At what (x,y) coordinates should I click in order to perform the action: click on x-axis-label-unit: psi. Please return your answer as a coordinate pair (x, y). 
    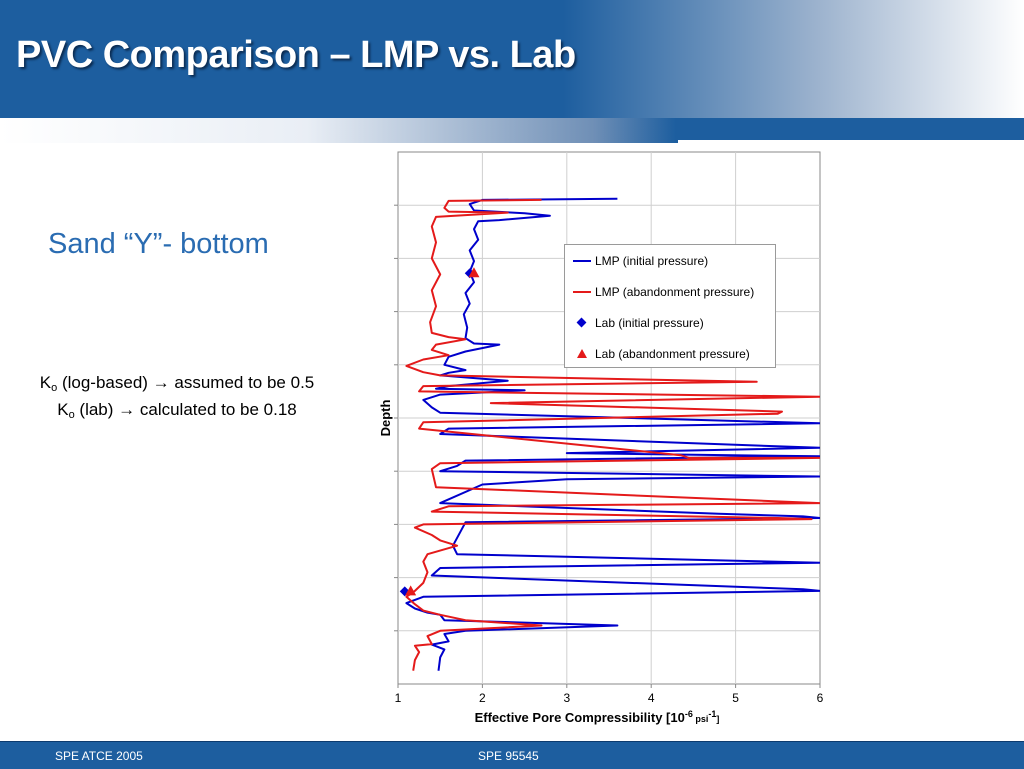
    Looking at the image, I should click on (701, 719).